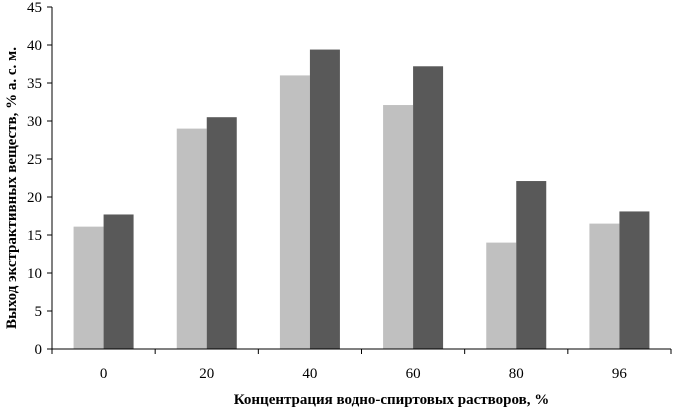 The image size is (675, 416). What do you see at coordinates (39, 179) in the screenshot?
I see `y-ticks-group: 0 5 10 15 20 25 30 35 40 45` at bounding box center [39, 179].